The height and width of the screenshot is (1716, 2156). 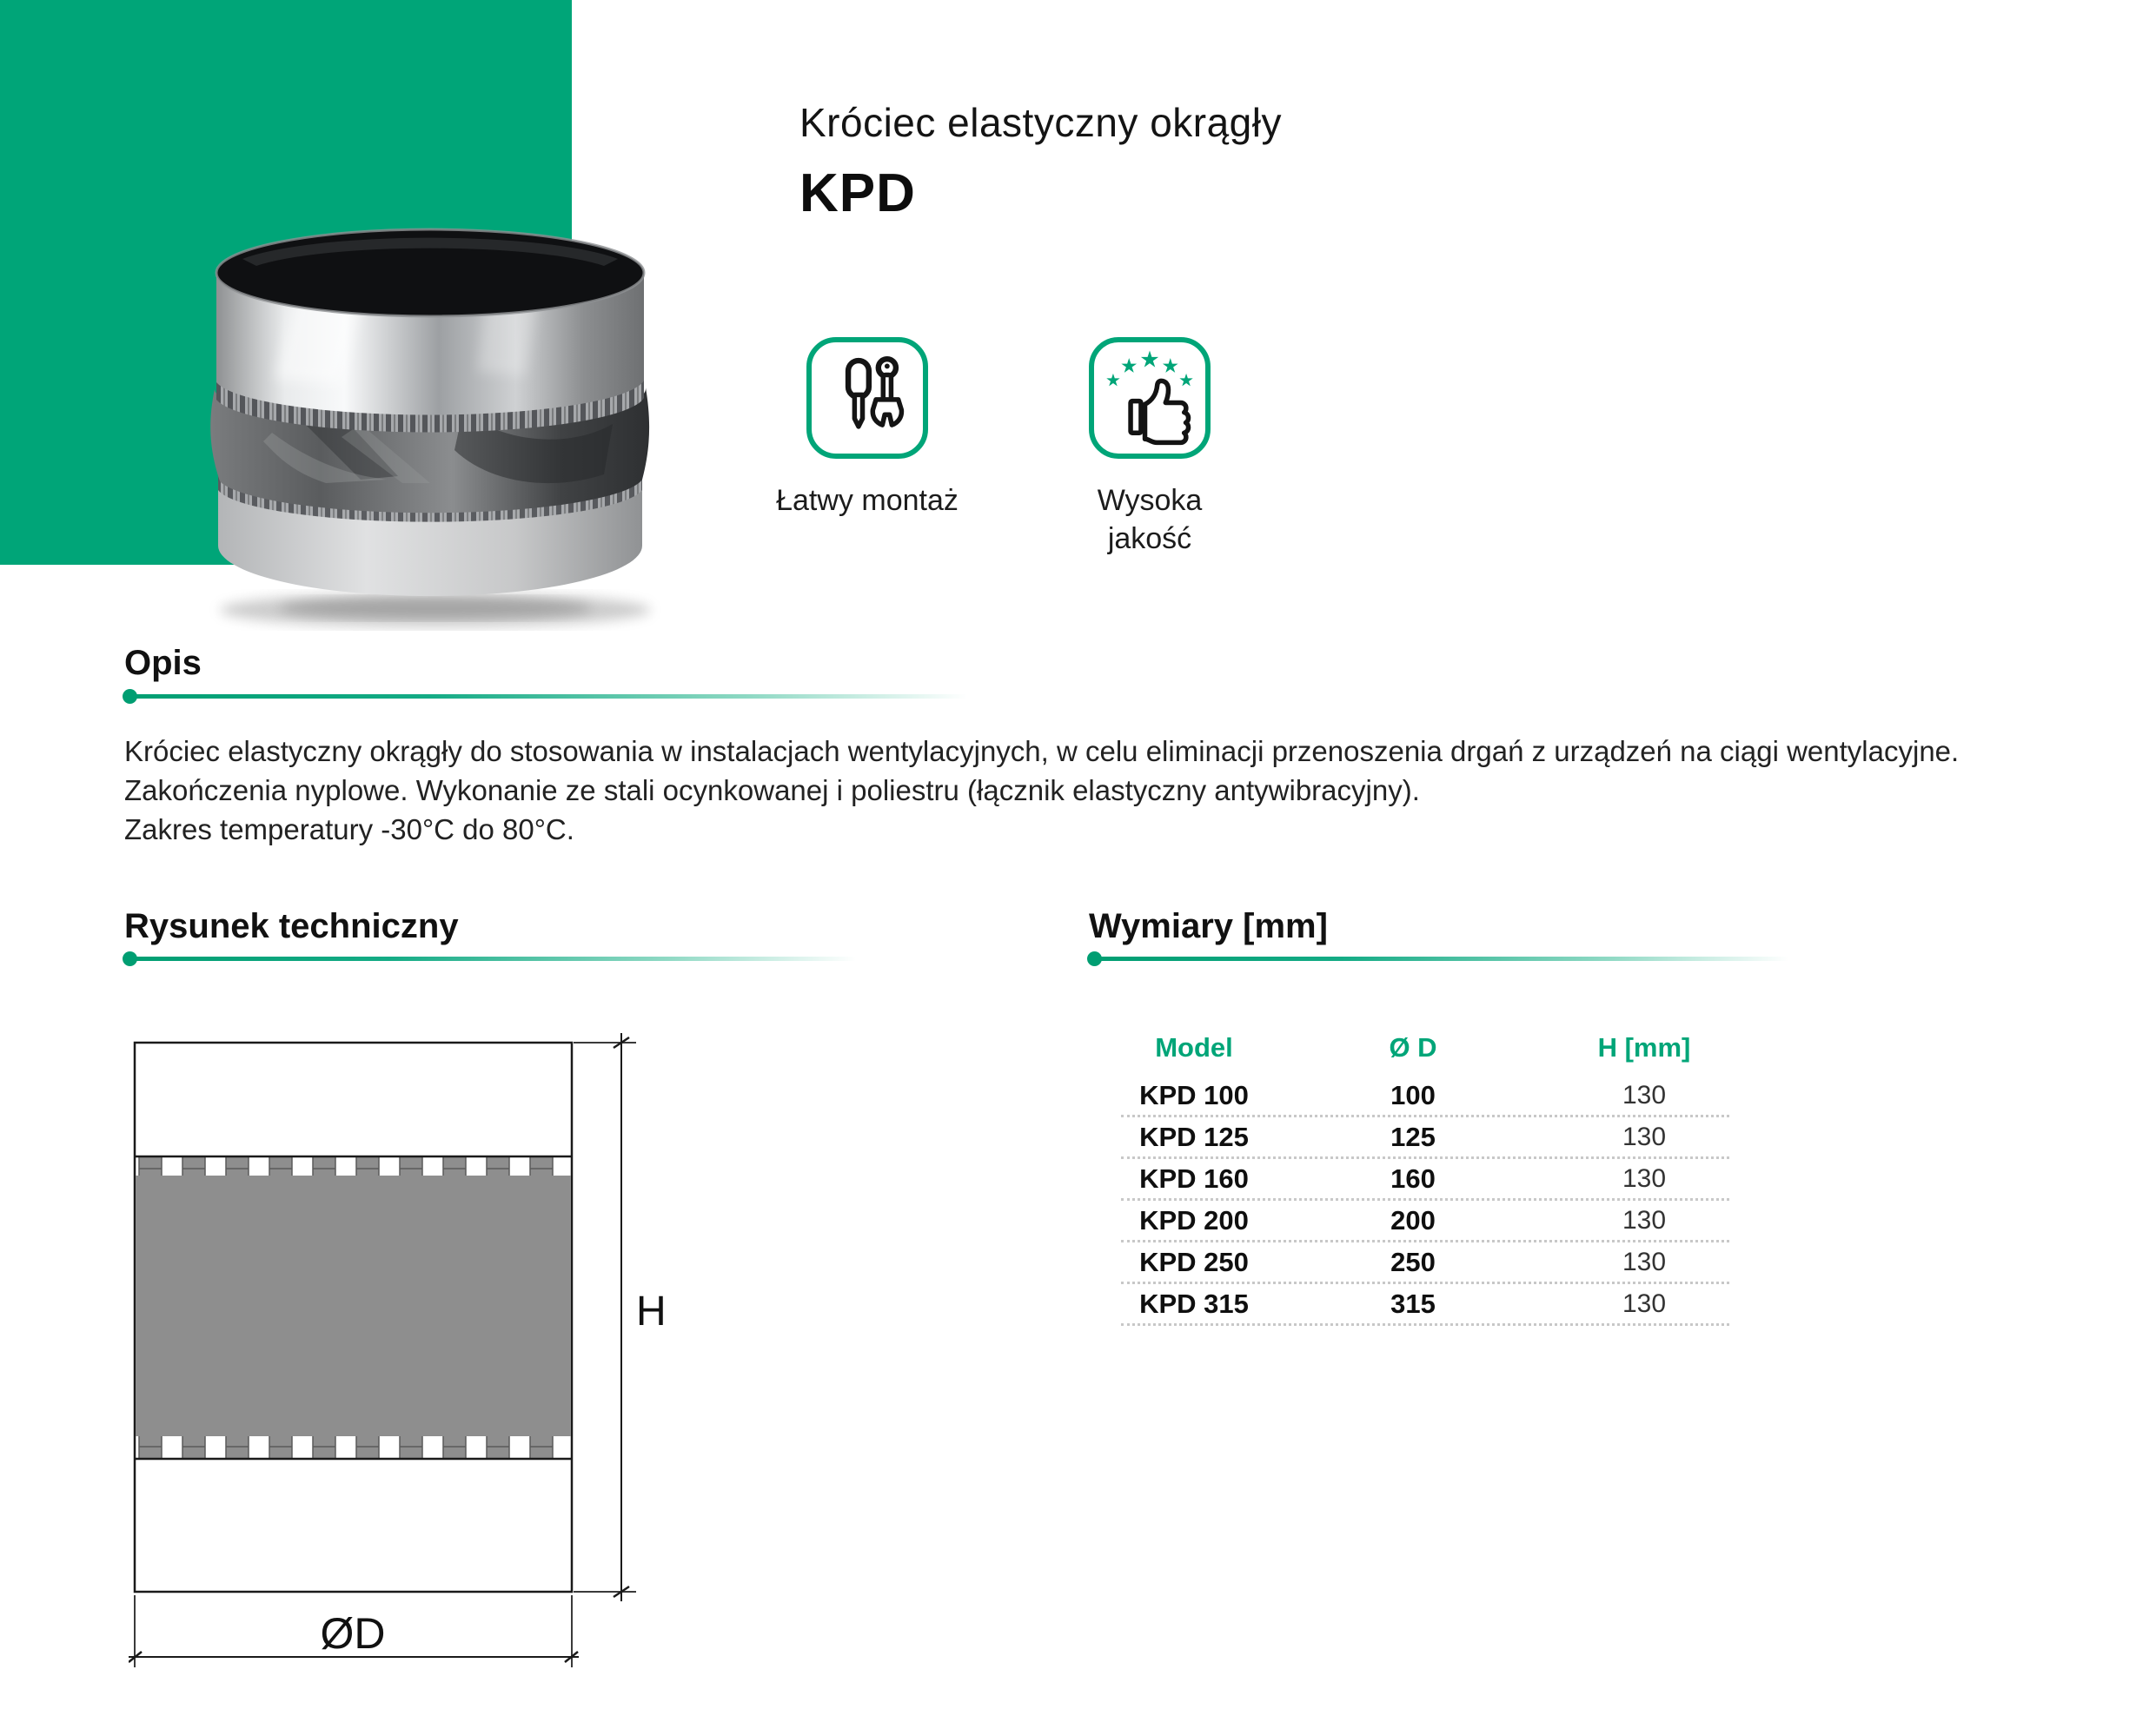 What do you see at coordinates (858, 192) in the screenshot?
I see `product-model: KPD` at bounding box center [858, 192].